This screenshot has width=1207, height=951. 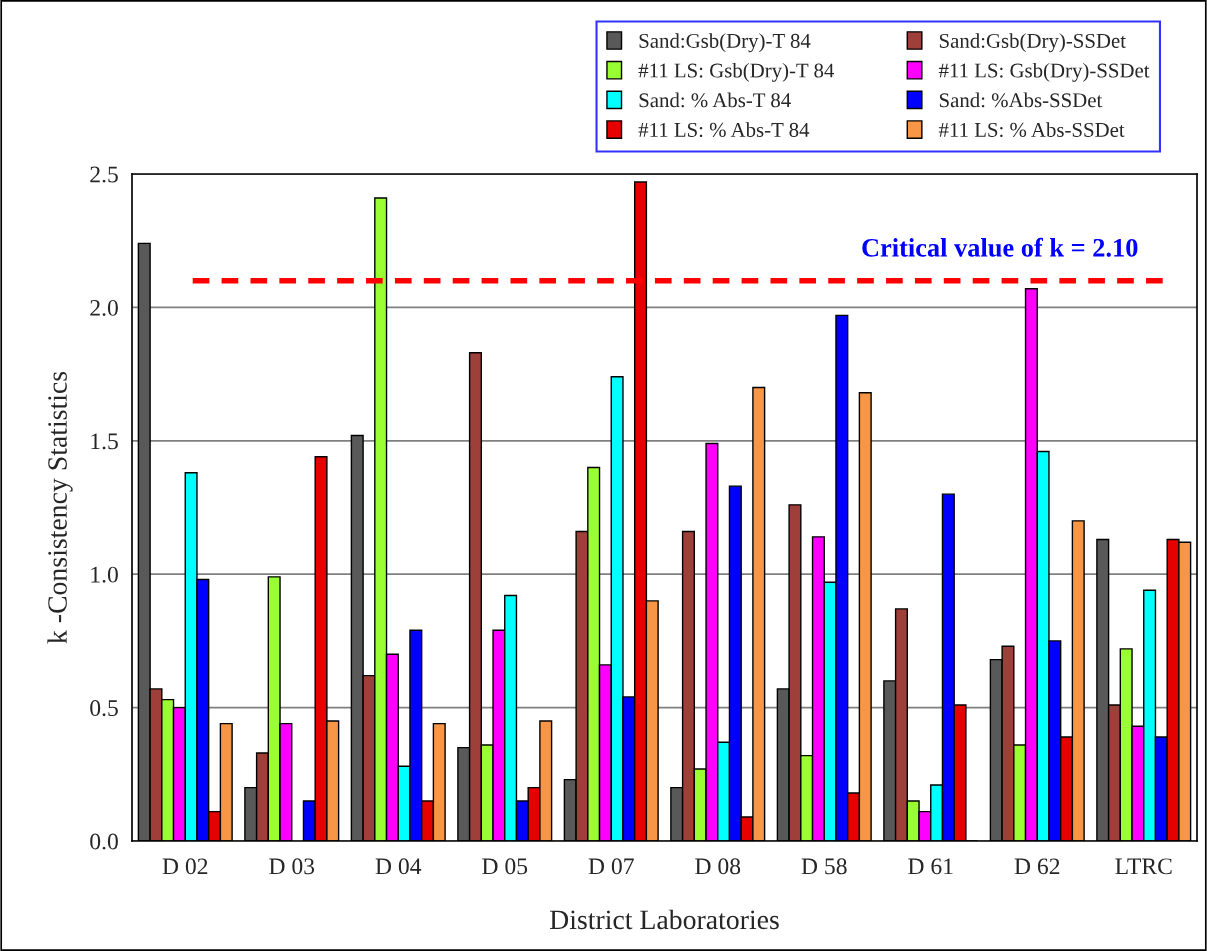 What do you see at coordinates (104, 174) in the screenshot?
I see `y-tick-label: 2.5` at bounding box center [104, 174].